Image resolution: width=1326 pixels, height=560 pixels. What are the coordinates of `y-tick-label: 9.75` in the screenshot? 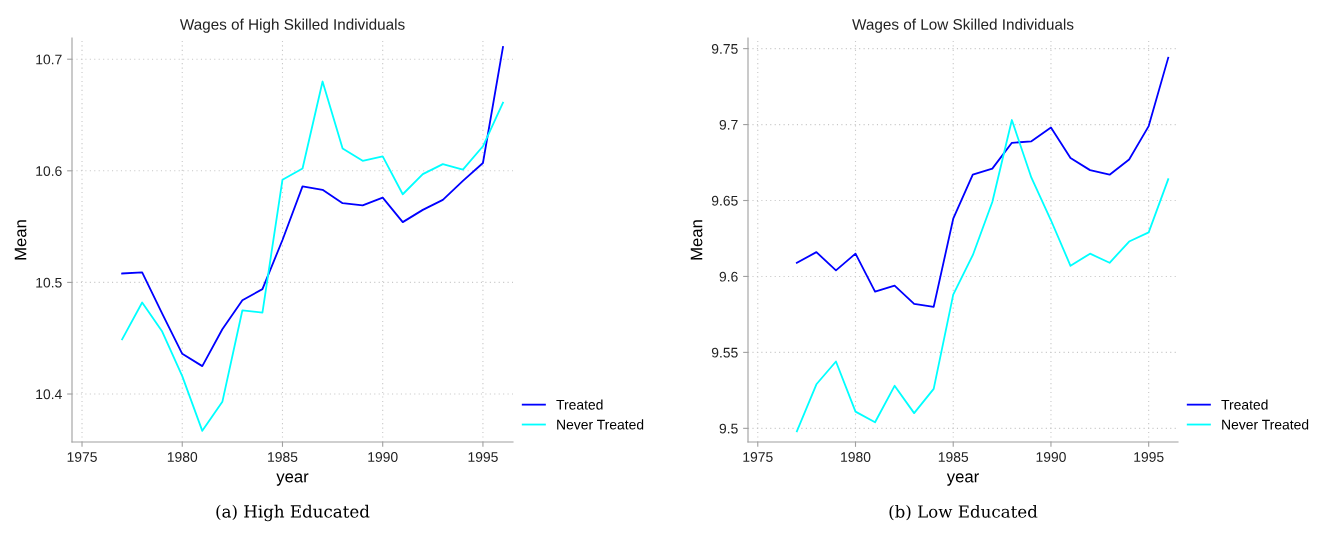 It's located at (724, 48).